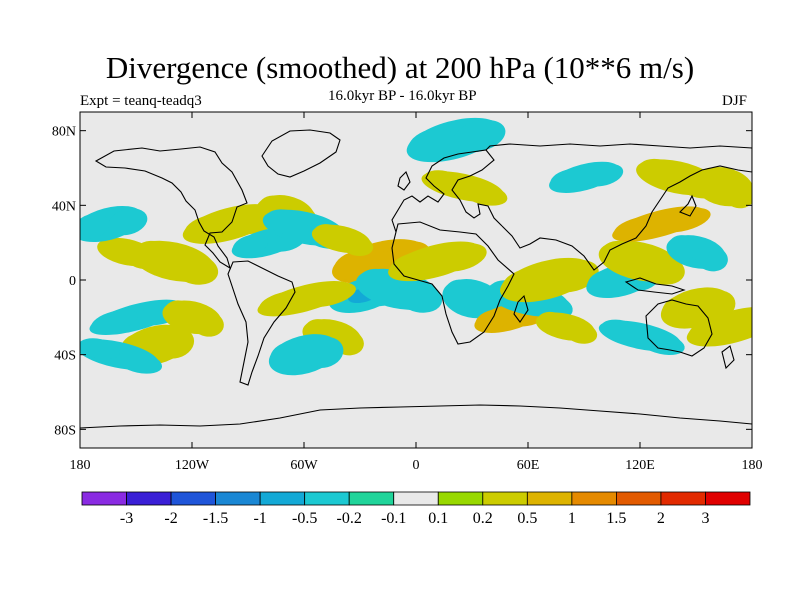  What do you see at coordinates (64, 282) in the screenshot?
I see `latitude-labels: 80N 40N 0 40S 80S` at bounding box center [64, 282].